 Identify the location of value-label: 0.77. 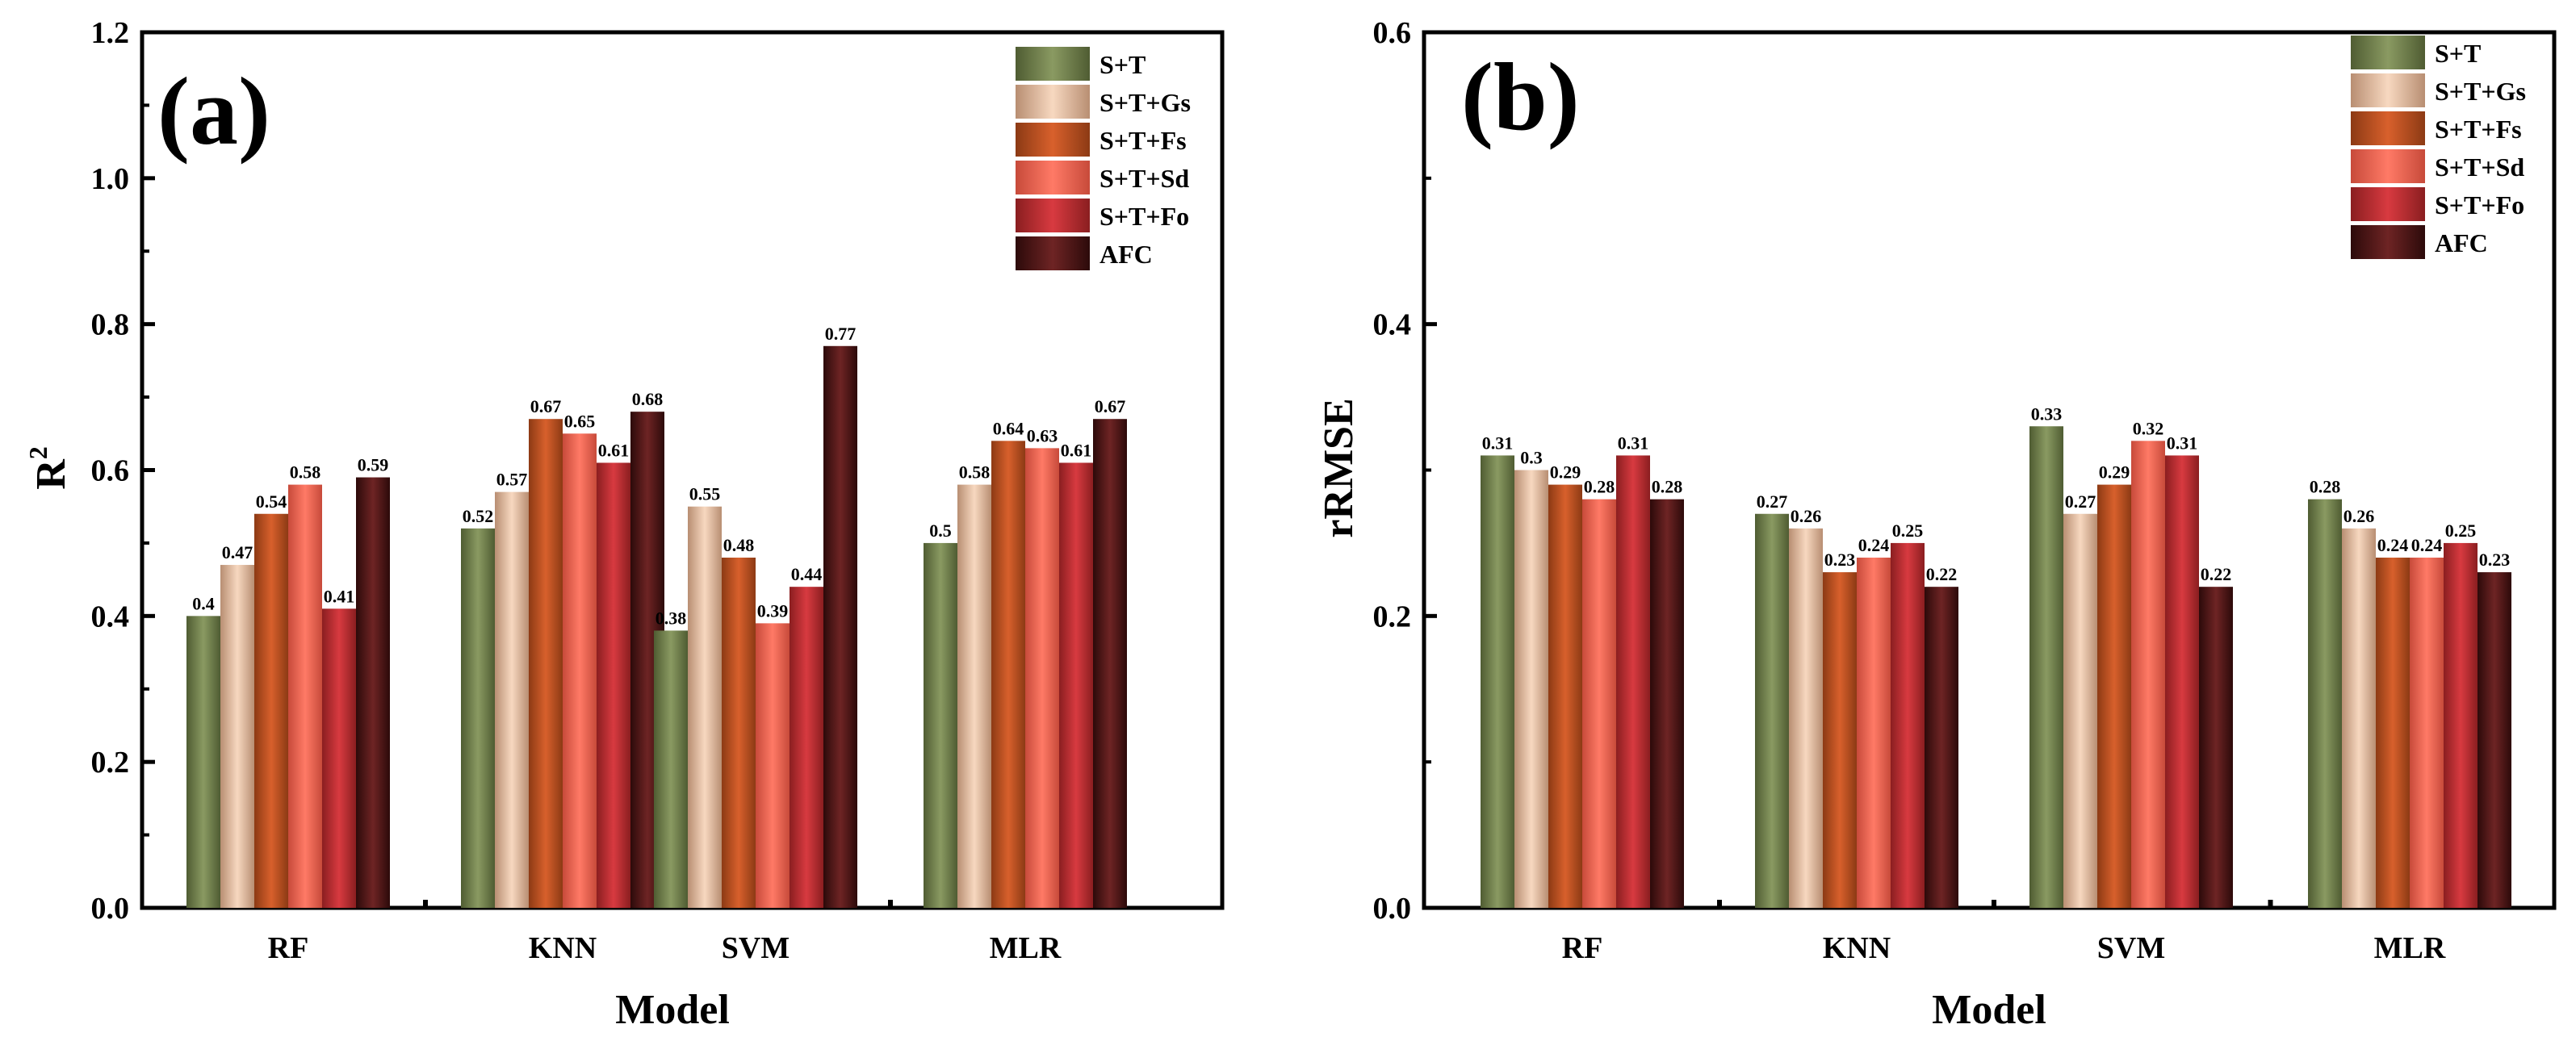
(841, 334).